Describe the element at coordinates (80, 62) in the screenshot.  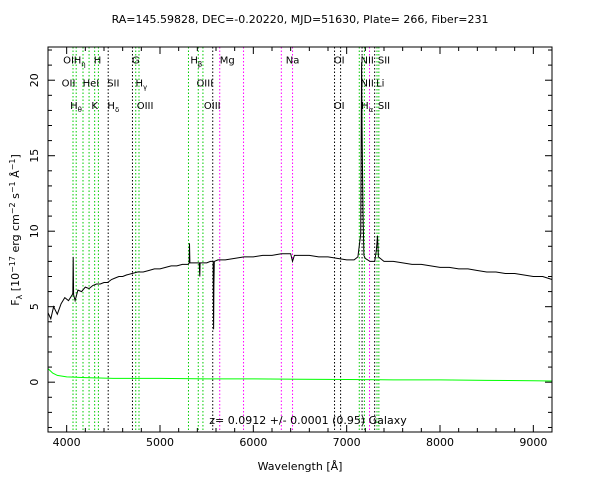
I see `line-label-1: Hη` at that location.